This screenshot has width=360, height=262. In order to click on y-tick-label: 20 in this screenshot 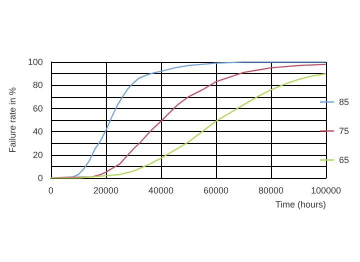, I will do `click(37, 155)`.